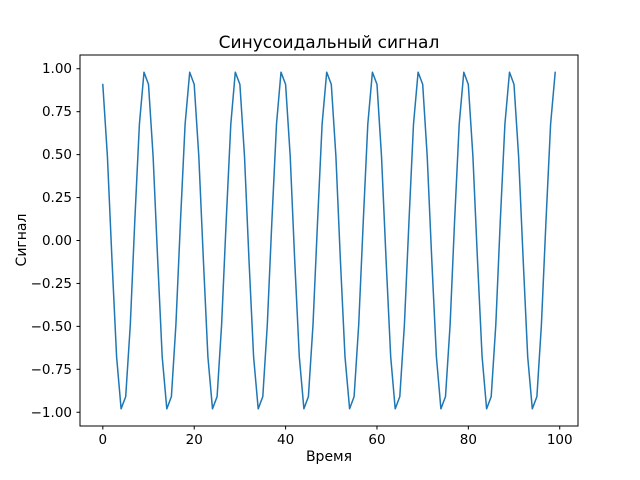 This screenshot has height=480, width=640. I want to click on y-tick-label: 0.50, so click(57, 155).